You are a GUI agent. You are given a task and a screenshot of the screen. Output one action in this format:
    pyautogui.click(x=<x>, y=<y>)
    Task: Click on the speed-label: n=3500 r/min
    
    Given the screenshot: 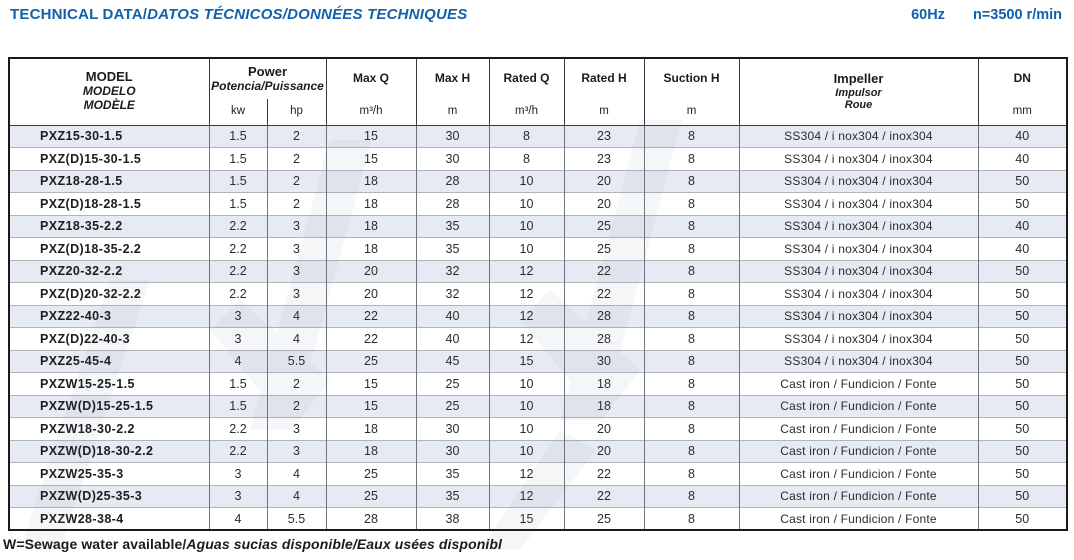 What is the action you would take?
    pyautogui.click(x=1017, y=15)
    